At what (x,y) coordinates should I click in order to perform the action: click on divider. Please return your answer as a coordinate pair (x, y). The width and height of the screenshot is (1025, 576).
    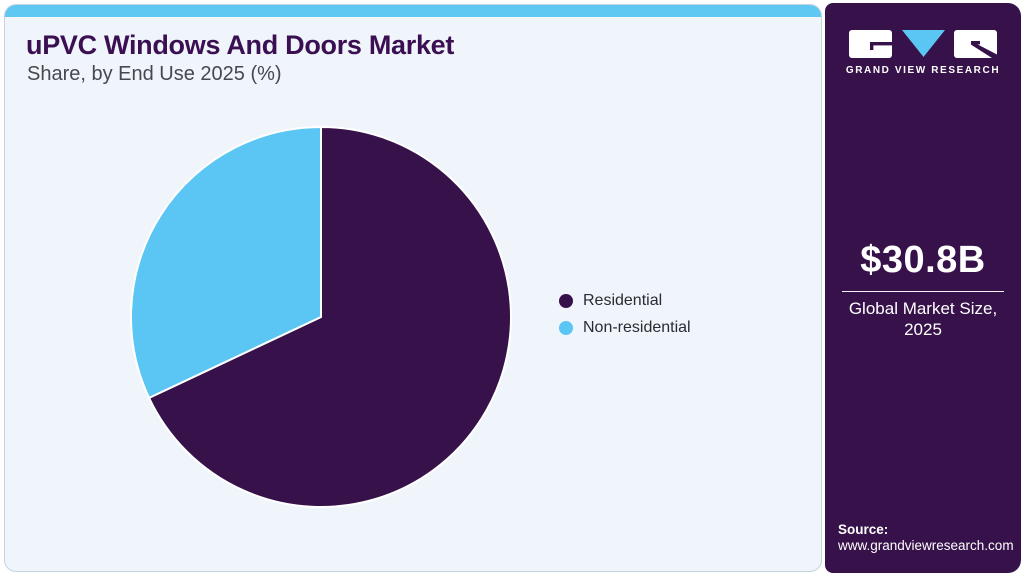
    Looking at the image, I should click on (923, 291).